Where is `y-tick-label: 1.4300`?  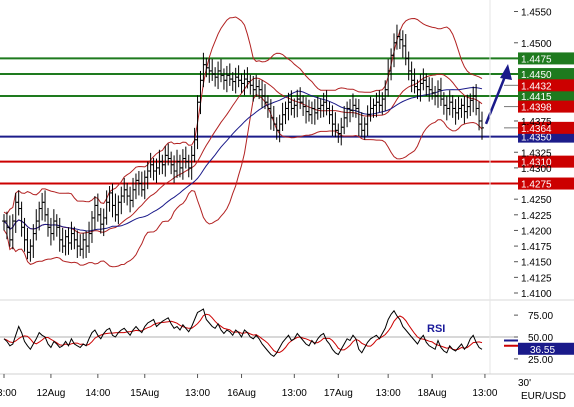 y-tick-label: 1.4300 is located at coordinates (536, 169).